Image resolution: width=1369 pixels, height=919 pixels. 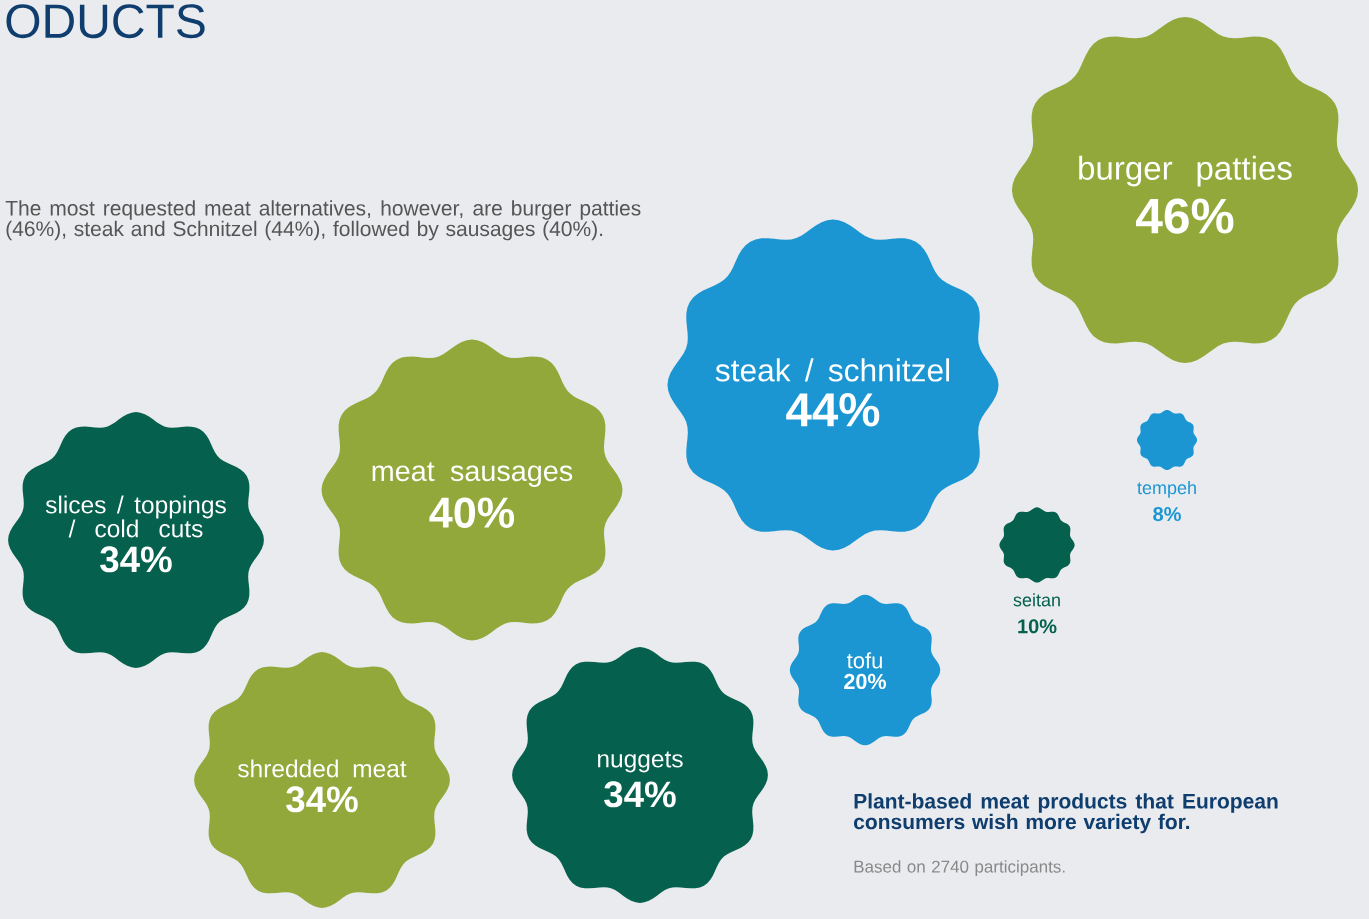 I want to click on text: Based on 2740 participants., so click(x=959, y=868).